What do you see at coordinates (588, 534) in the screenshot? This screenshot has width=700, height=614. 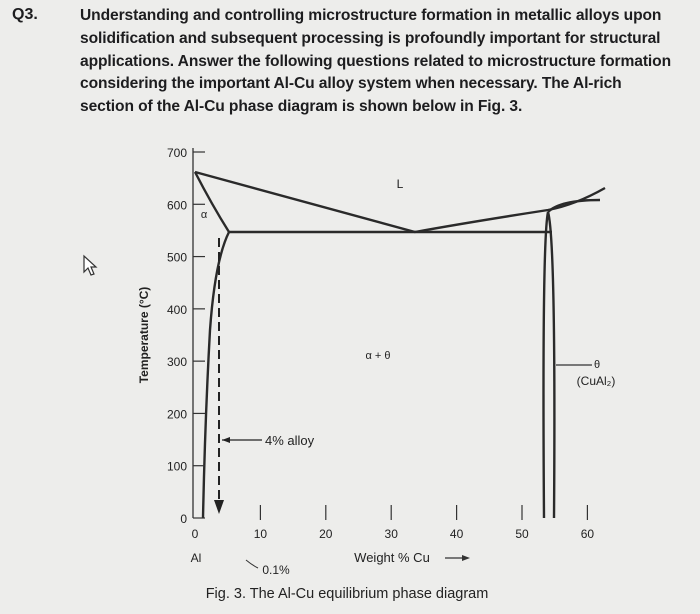 I see `x-tick-label: 60` at bounding box center [588, 534].